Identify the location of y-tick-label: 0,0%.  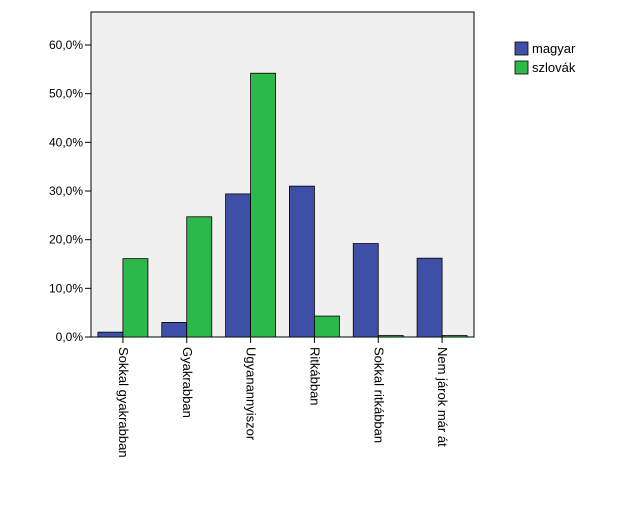
(70, 337).